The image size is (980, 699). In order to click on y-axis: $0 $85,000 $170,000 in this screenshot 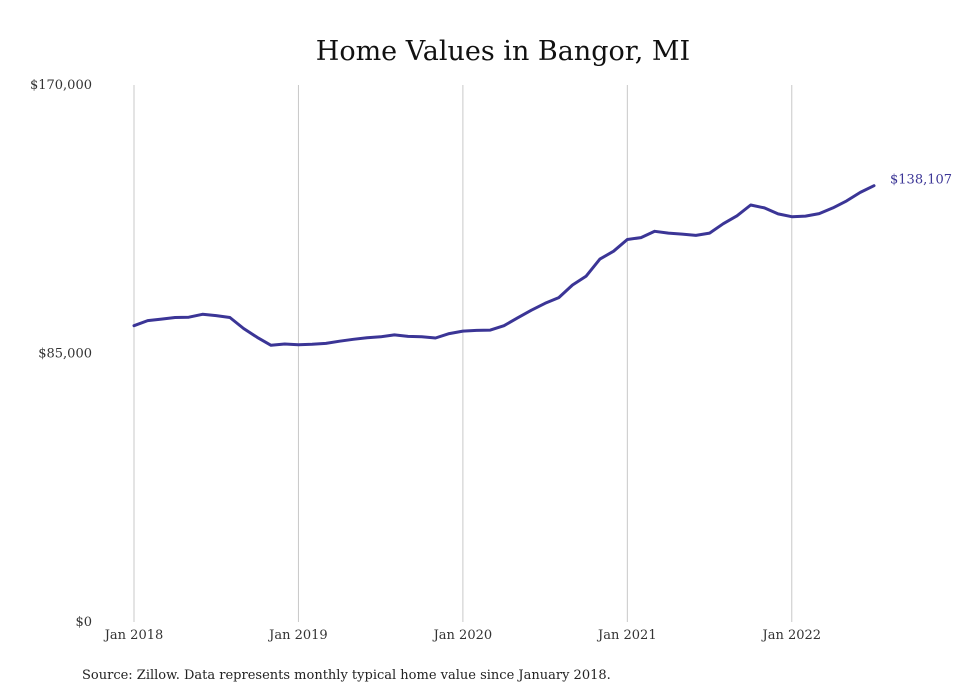, I will do `click(61, 354)`.